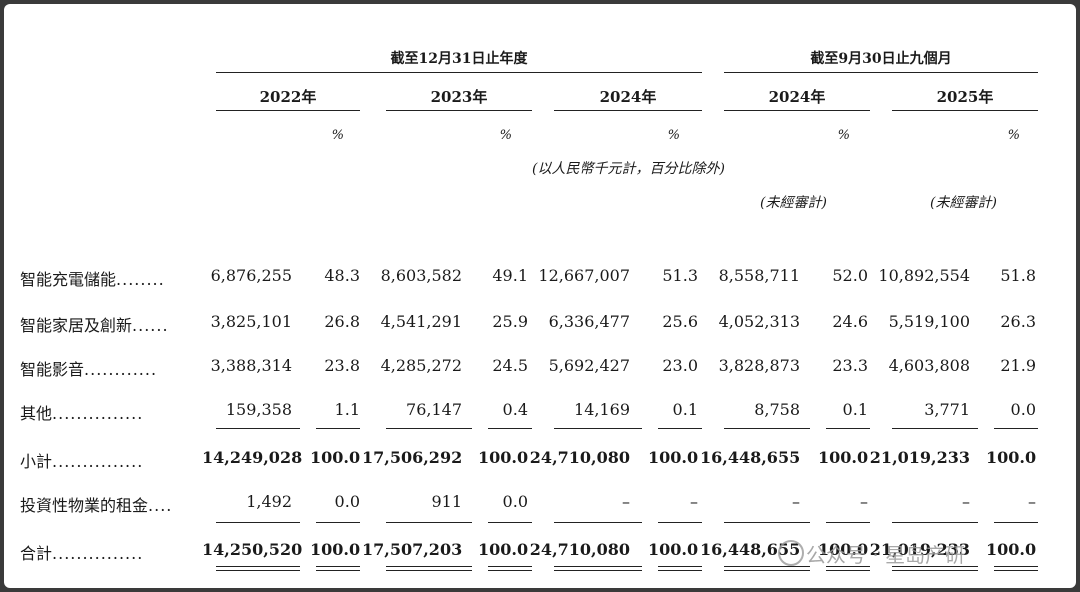 The height and width of the screenshot is (592, 1080). What do you see at coordinates (1013, 135) in the screenshot?
I see `pct-header-2025-9m: %` at bounding box center [1013, 135].